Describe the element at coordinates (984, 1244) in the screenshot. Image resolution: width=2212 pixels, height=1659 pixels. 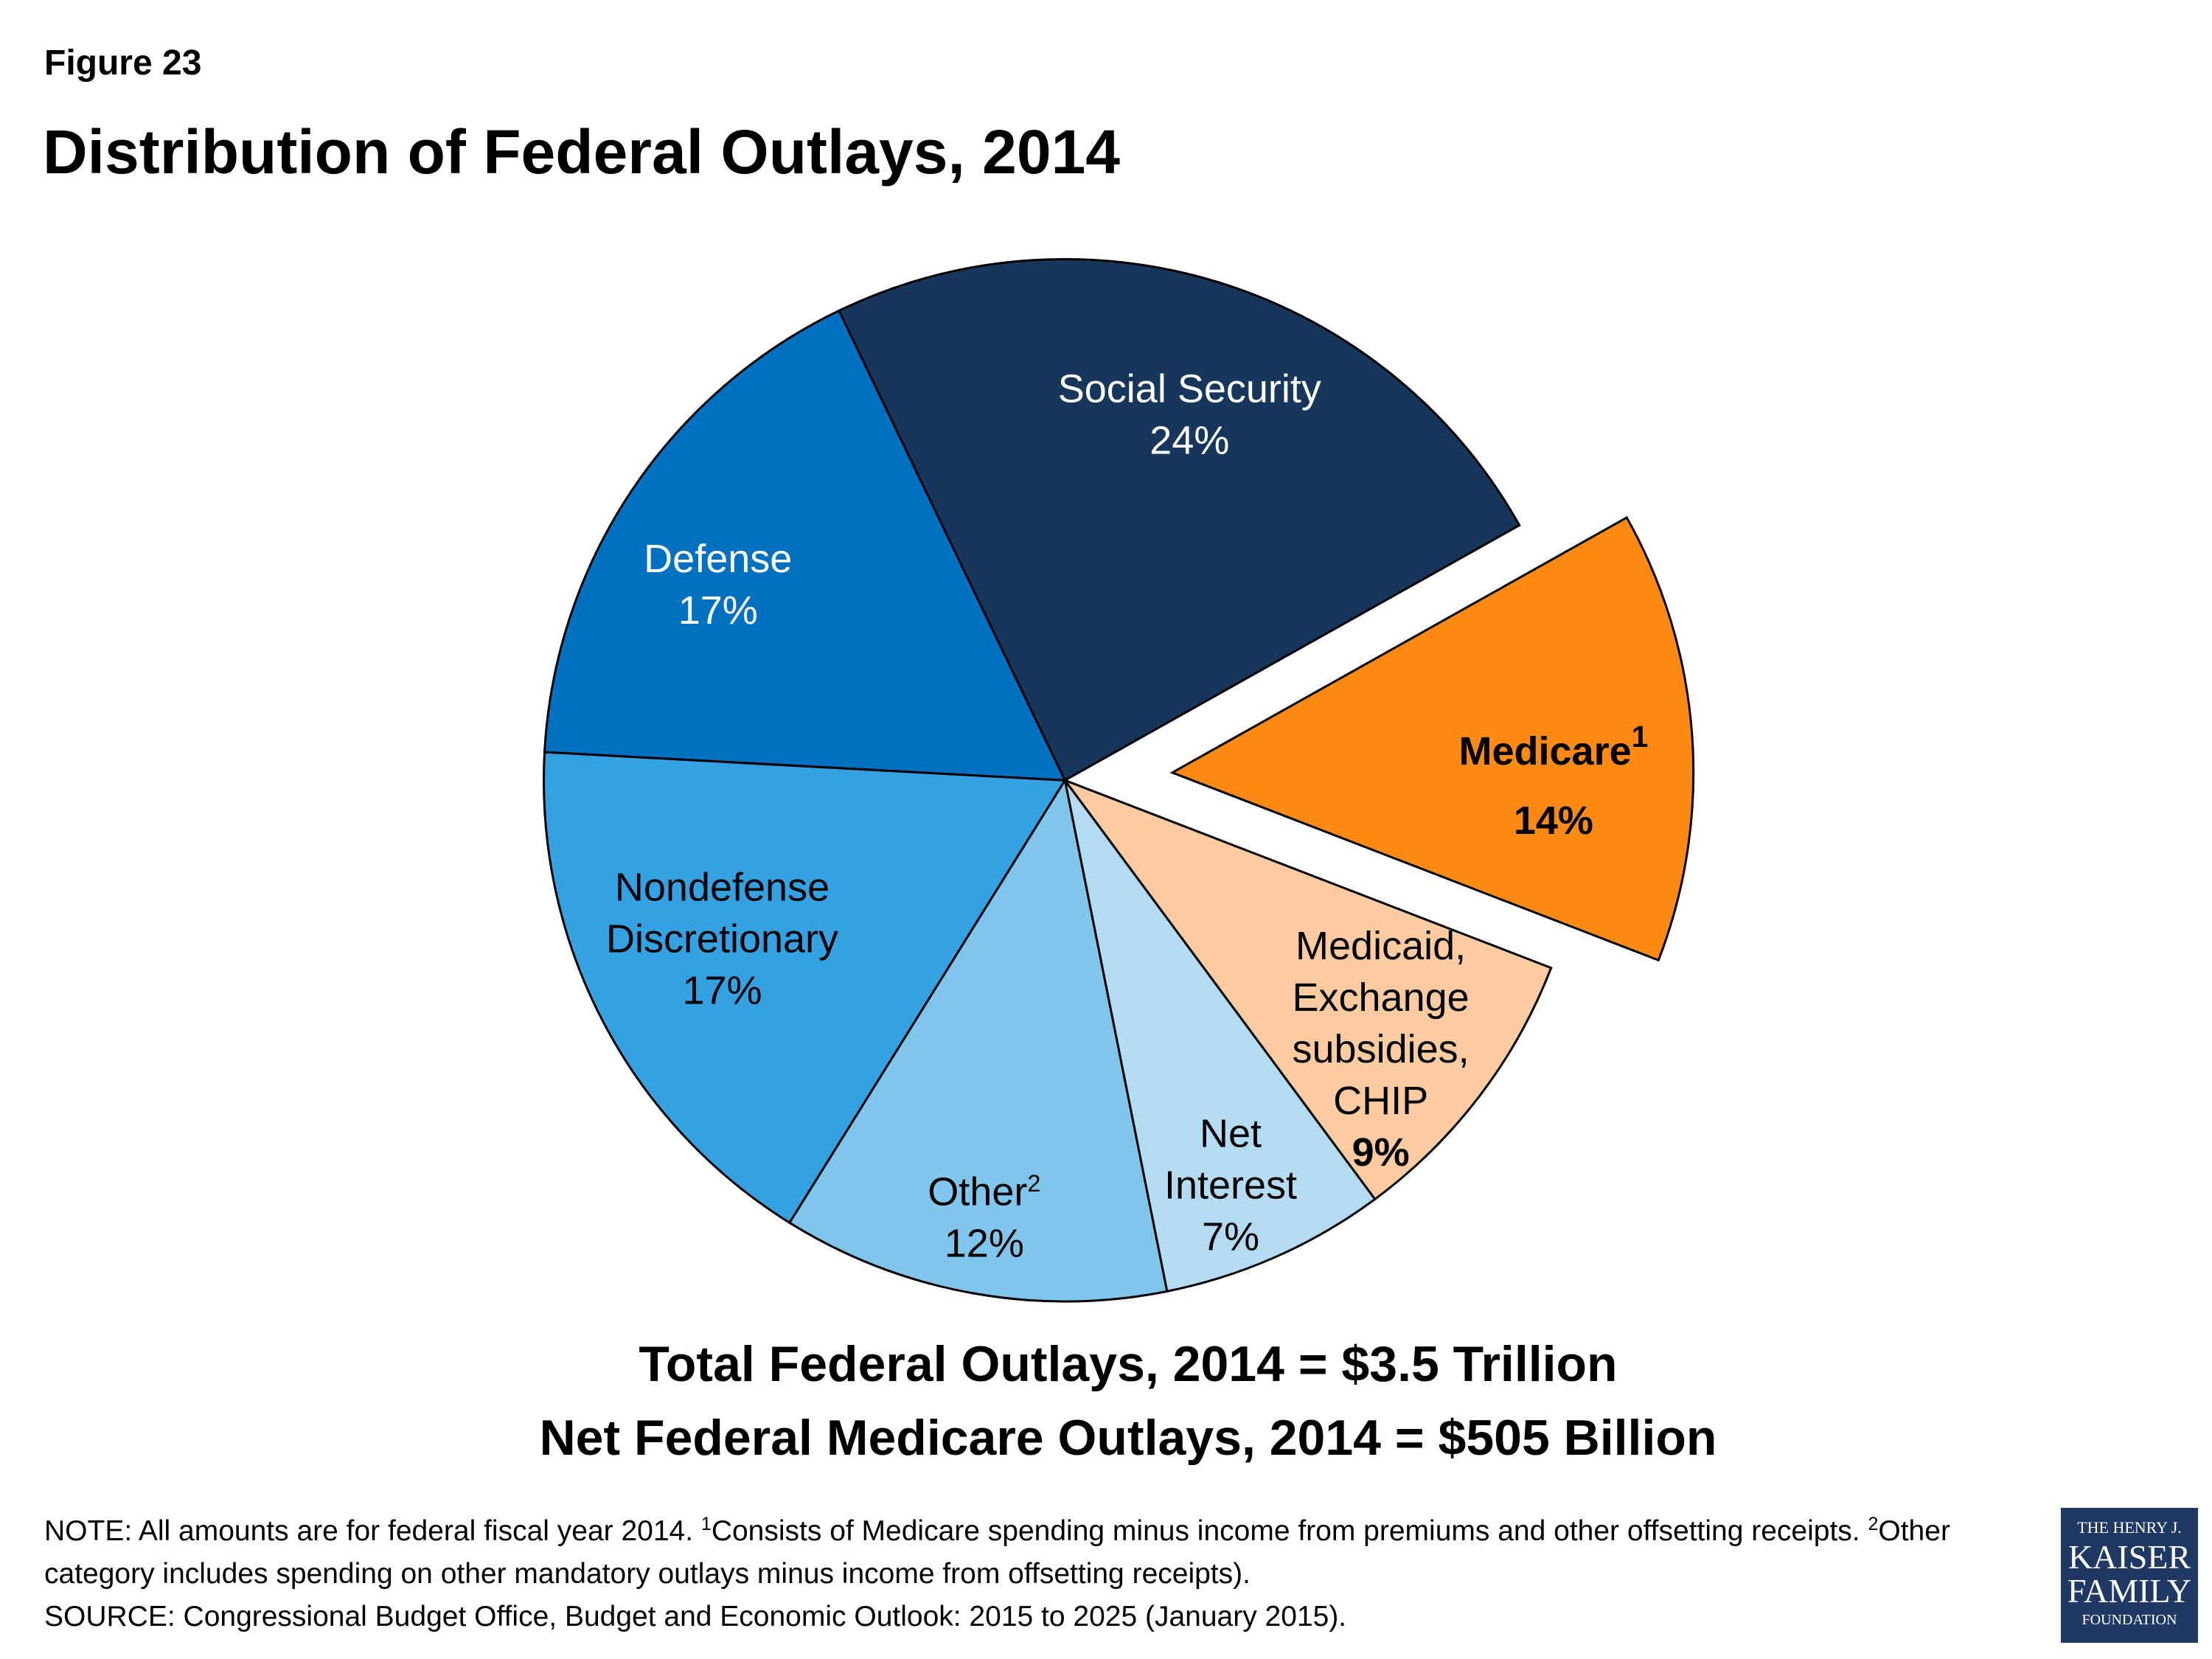
I see `value-label: 12%` at that location.